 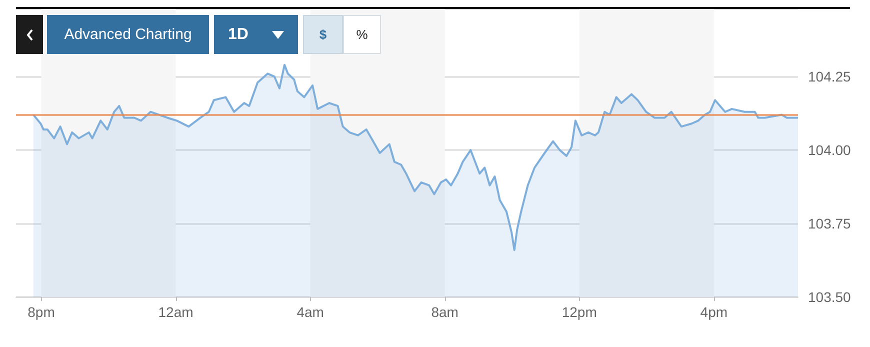 I want to click on advanced-charting-button: Advanced Charting, so click(x=128, y=34).